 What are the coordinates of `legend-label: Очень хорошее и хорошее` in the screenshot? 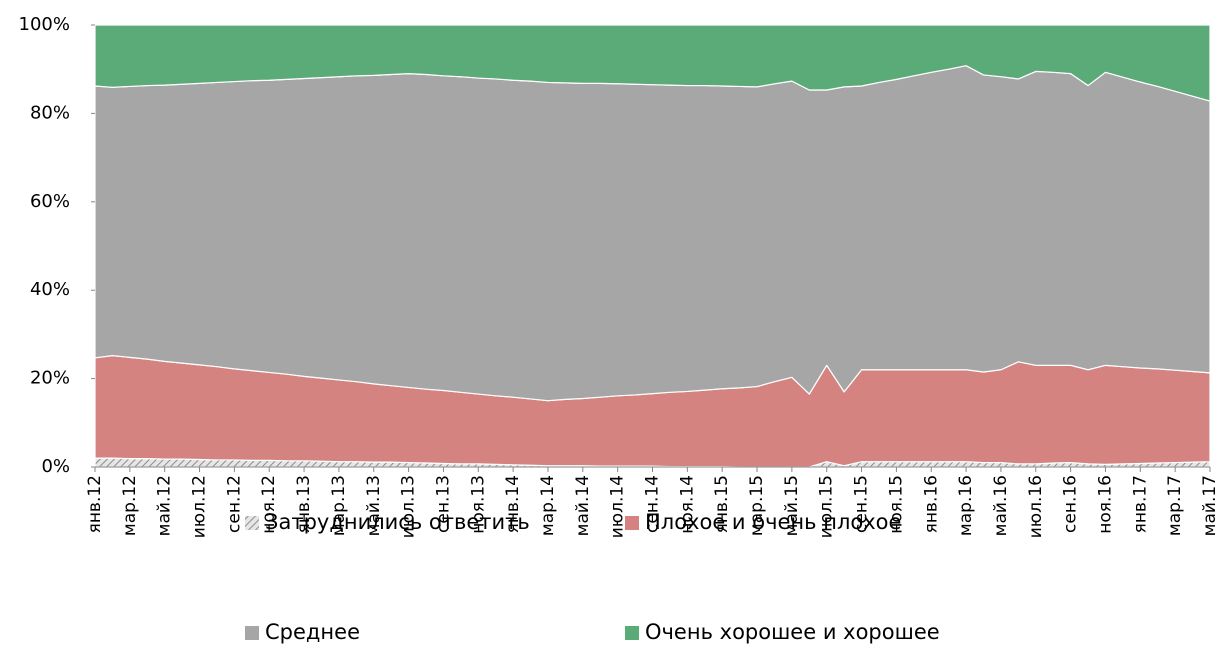 It's located at (792, 632).